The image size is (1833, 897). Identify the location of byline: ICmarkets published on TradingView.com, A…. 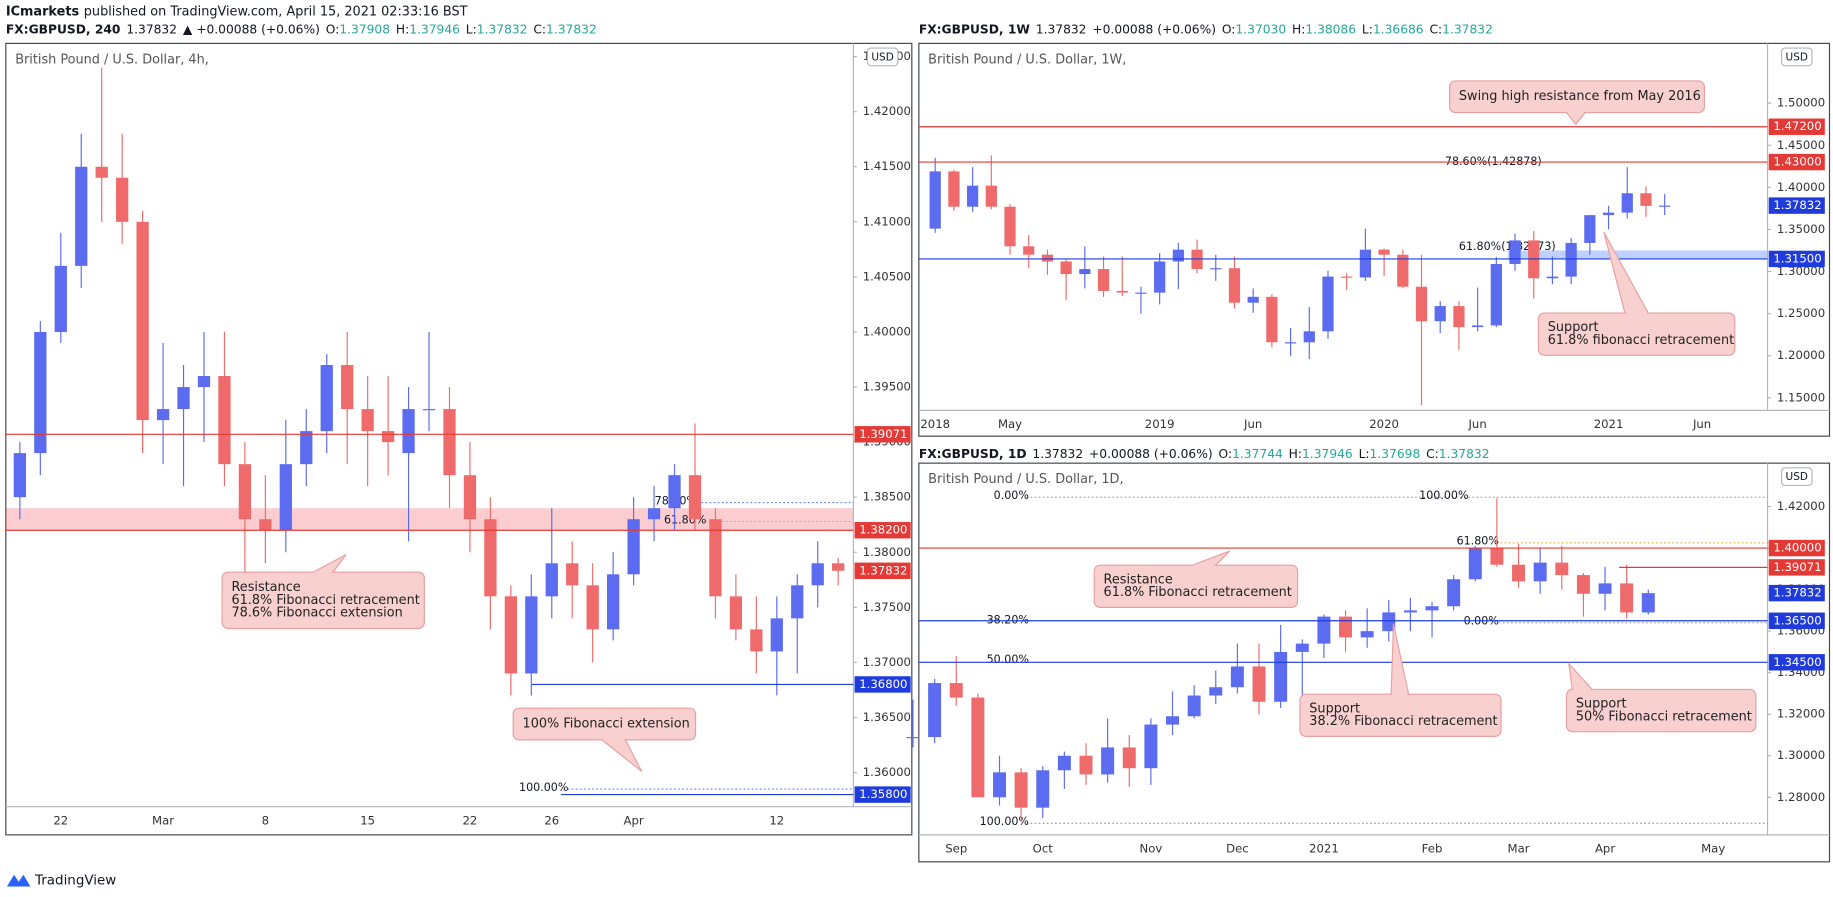
(237, 11).